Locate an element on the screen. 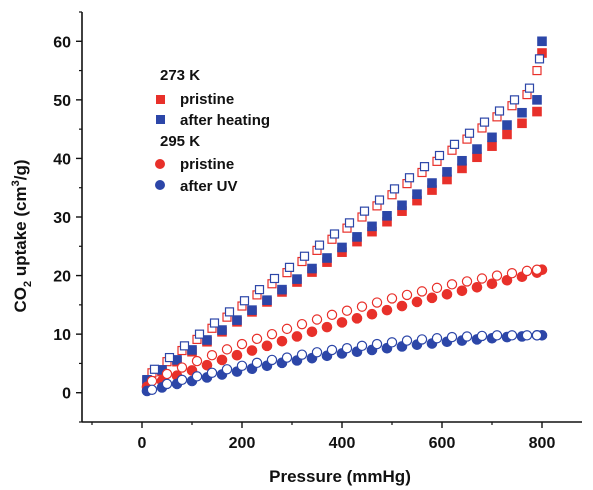  y-tick-label: 60 is located at coordinates (62, 42).